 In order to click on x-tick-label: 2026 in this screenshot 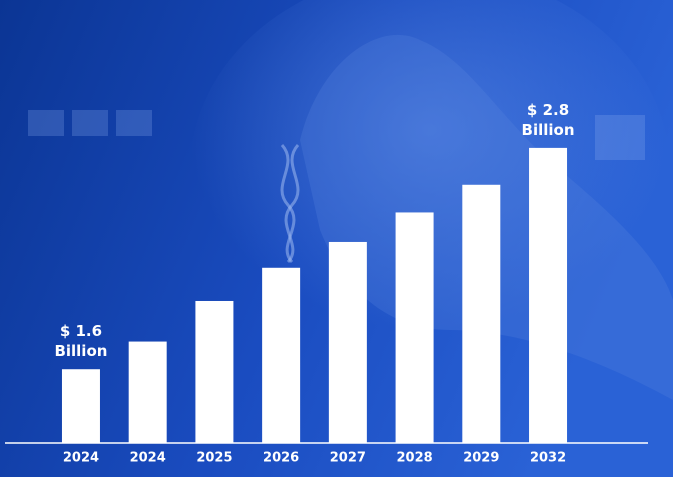, I will do `click(281, 458)`.